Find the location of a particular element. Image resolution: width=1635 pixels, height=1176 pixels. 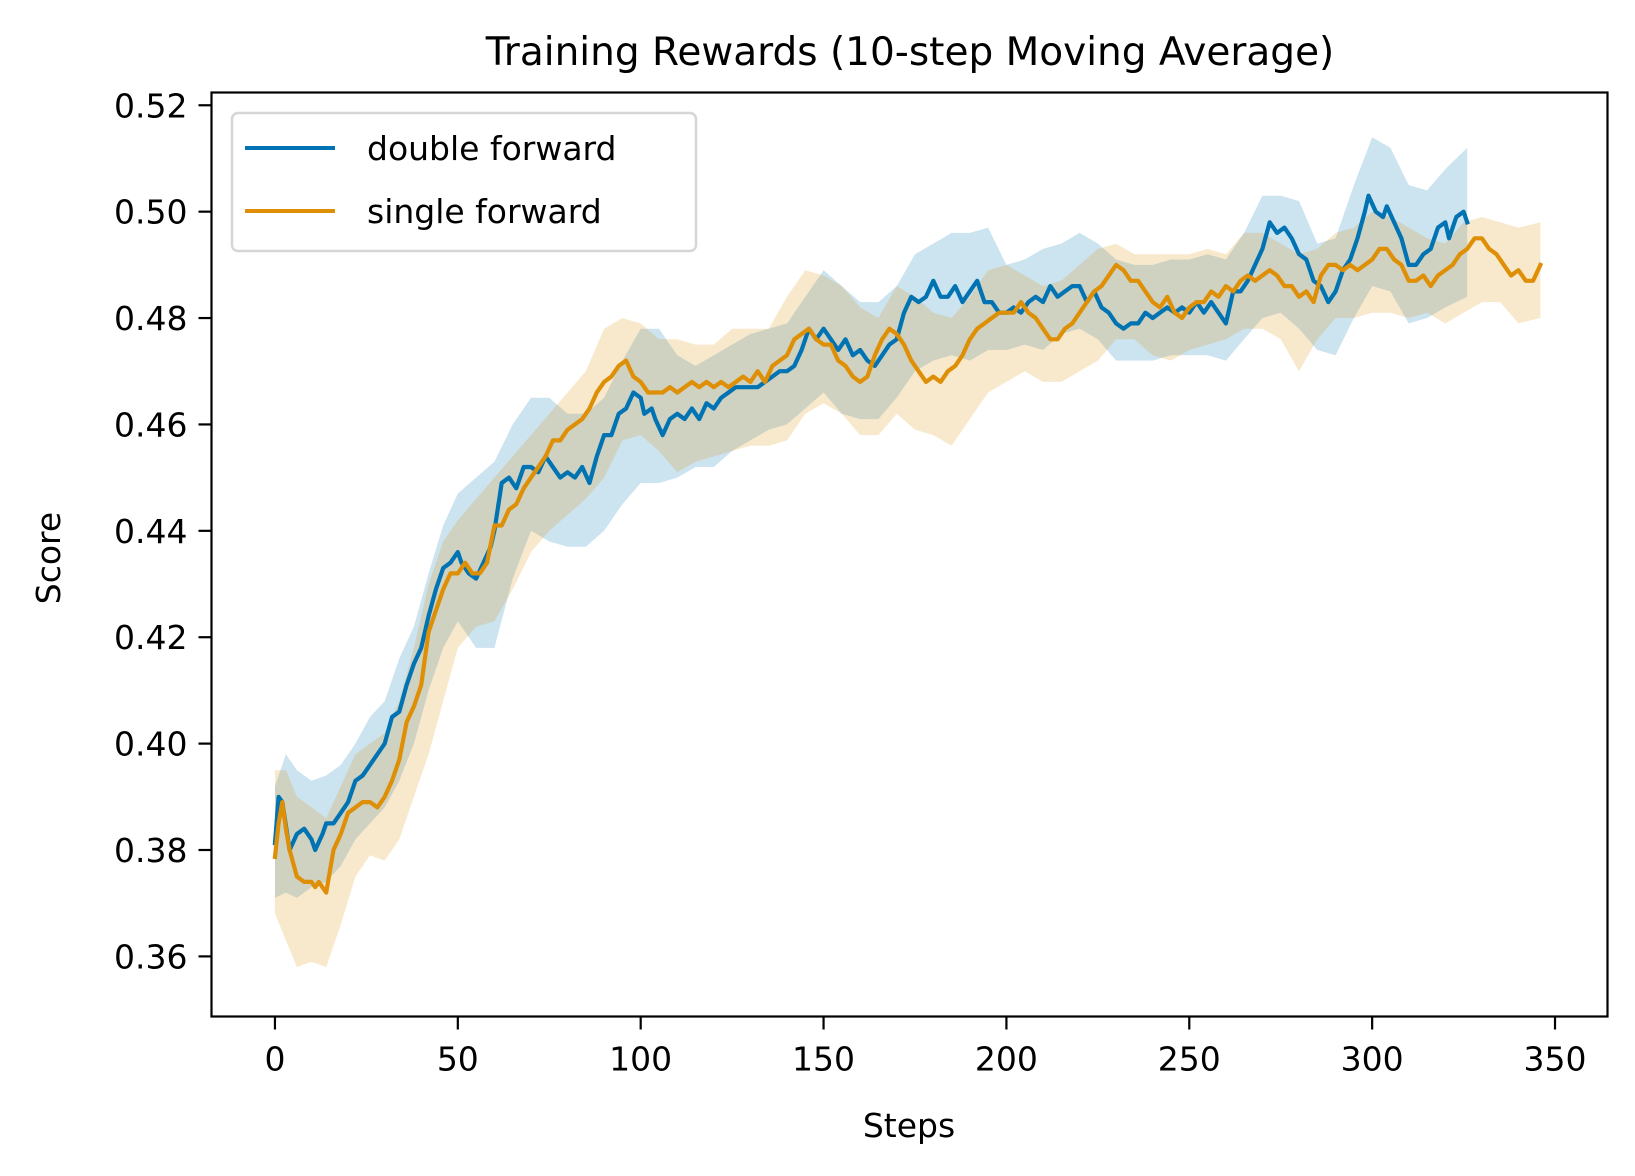

x-tick-label: 200 is located at coordinates (1006, 1059).